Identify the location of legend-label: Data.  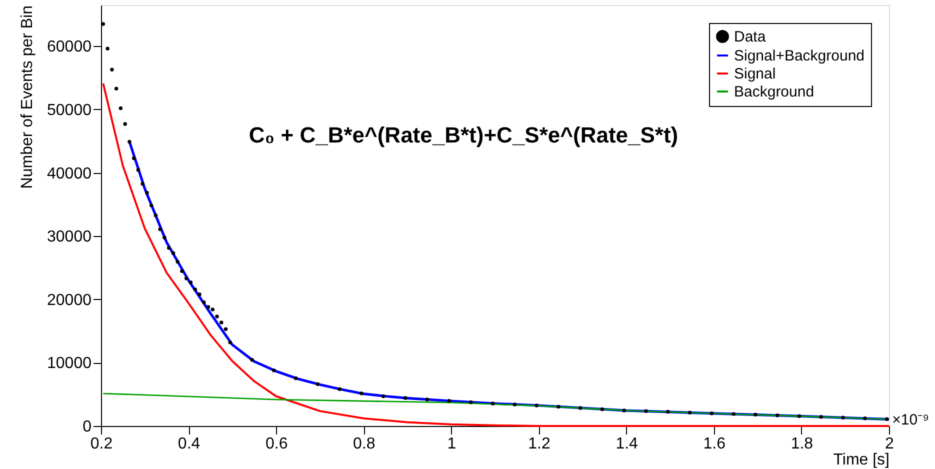
(750, 37).